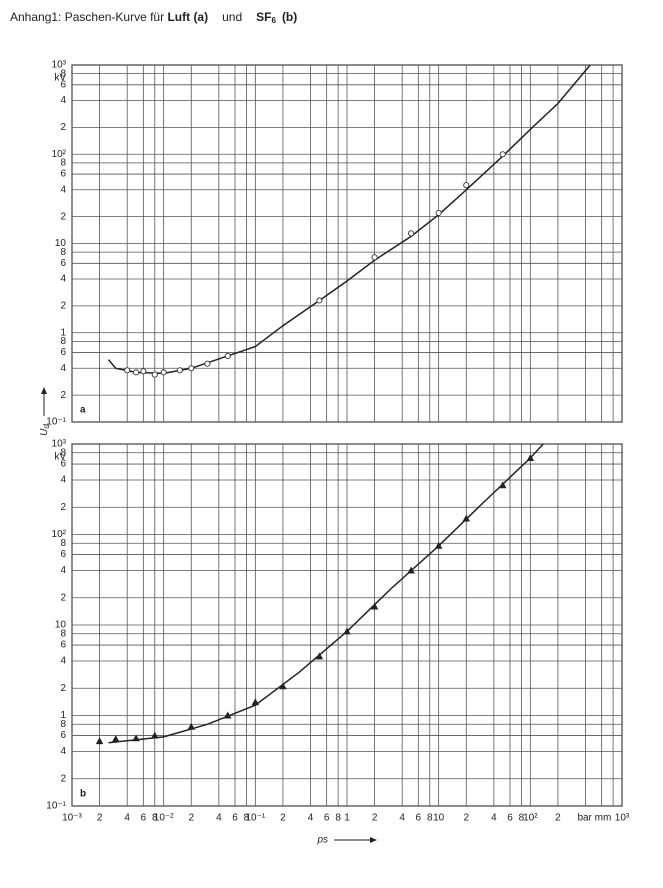  What do you see at coordinates (439, 818) in the screenshot?
I see `x-tick-label: 10` at bounding box center [439, 818].